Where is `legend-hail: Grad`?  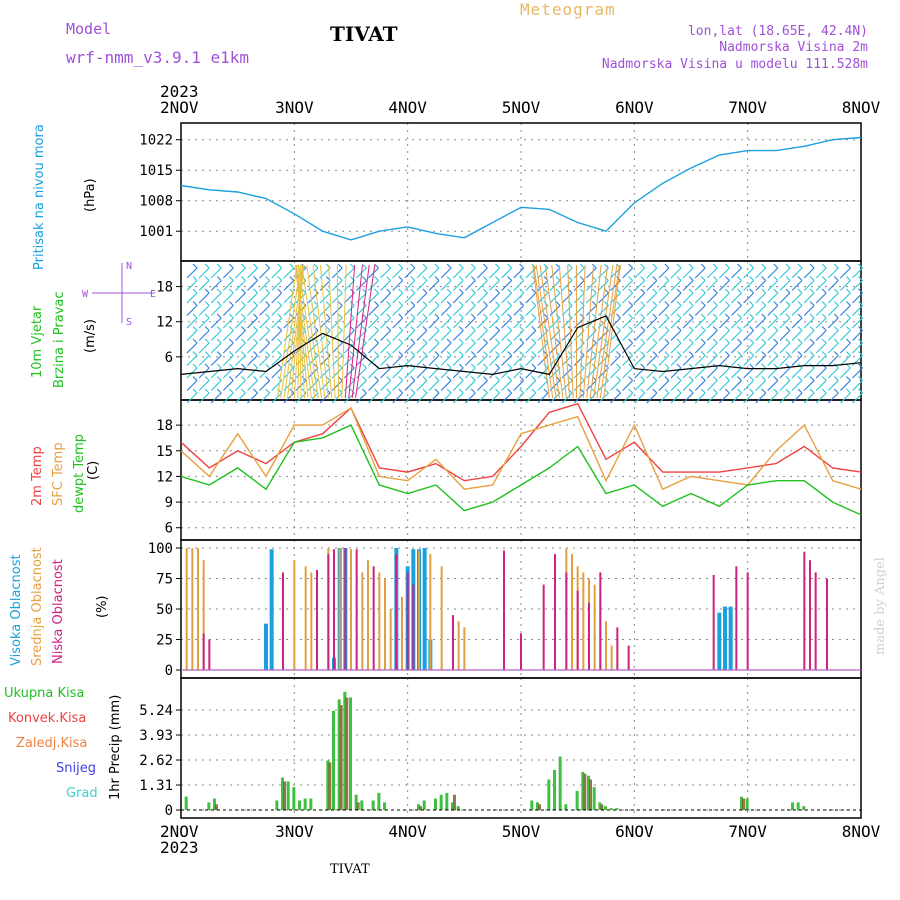
legend-hail: Grad is located at coordinates (82, 793).